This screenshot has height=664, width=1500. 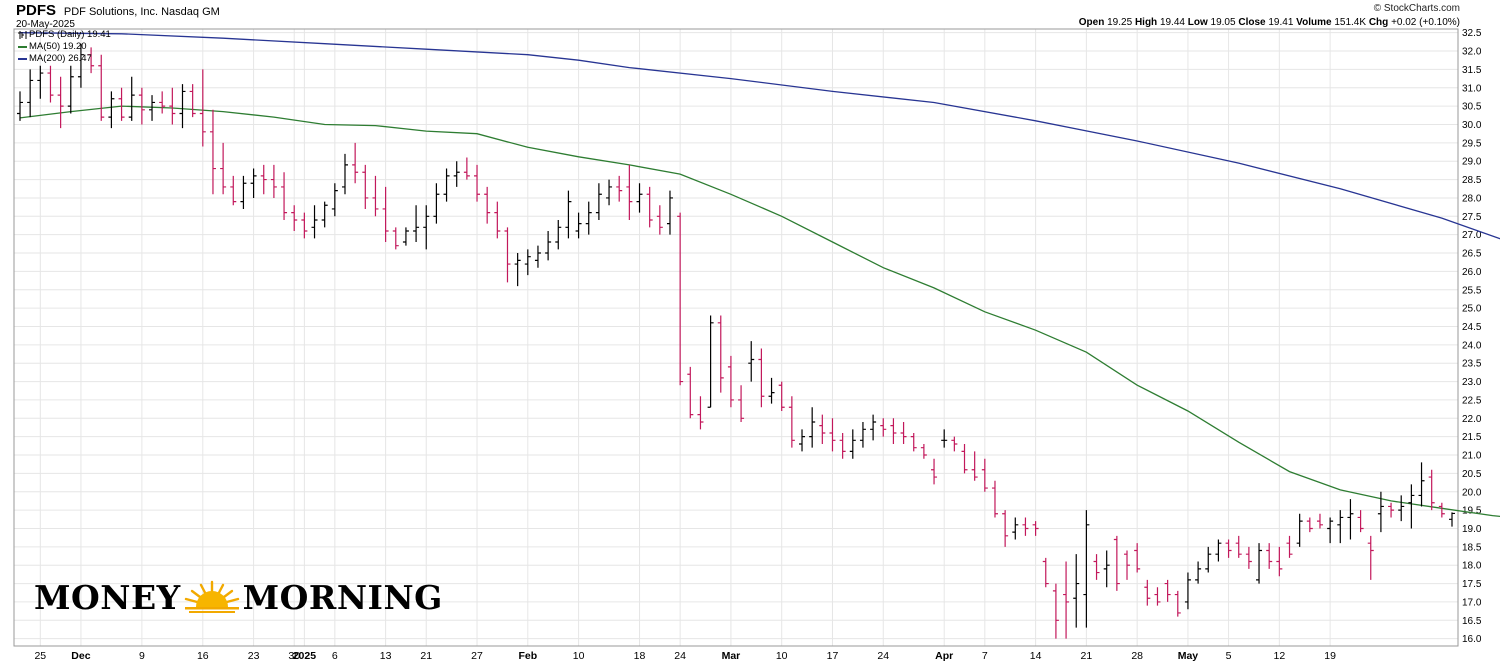 What do you see at coordinates (142, 656) in the screenshot?
I see `x-tick-label: 9` at bounding box center [142, 656].